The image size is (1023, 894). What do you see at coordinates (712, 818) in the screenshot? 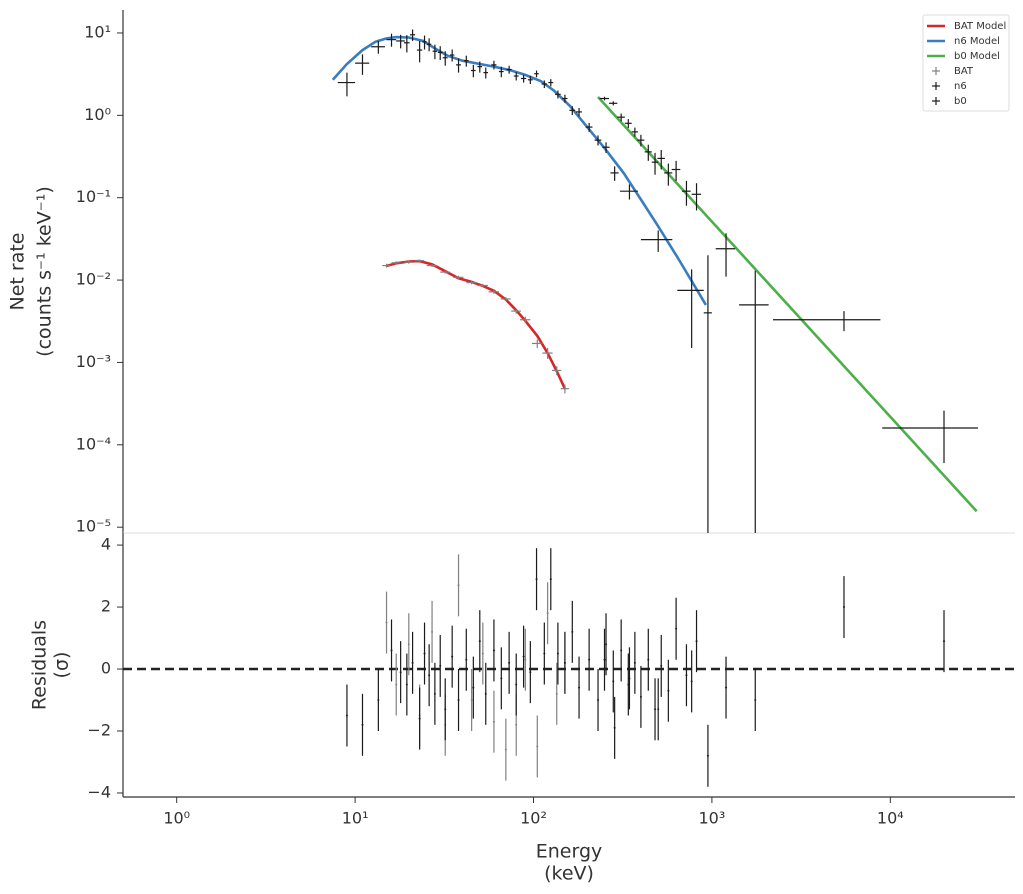
I see `x-tick-label: 10³` at bounding box center [712, 818].